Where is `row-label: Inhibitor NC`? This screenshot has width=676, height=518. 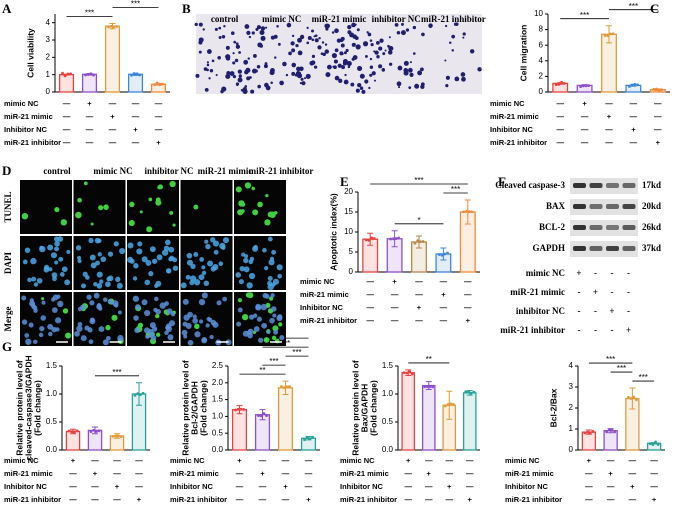
row-label: Inhibitor NC is located at coordinates (526, 486).